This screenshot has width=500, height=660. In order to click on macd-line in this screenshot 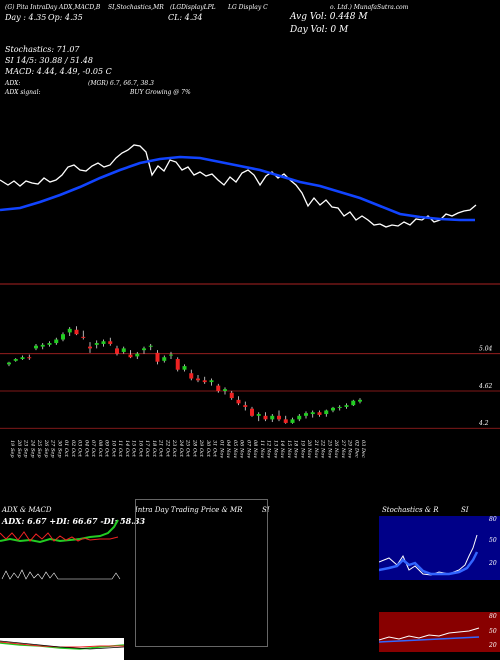, I will do `click(62, 646)`.